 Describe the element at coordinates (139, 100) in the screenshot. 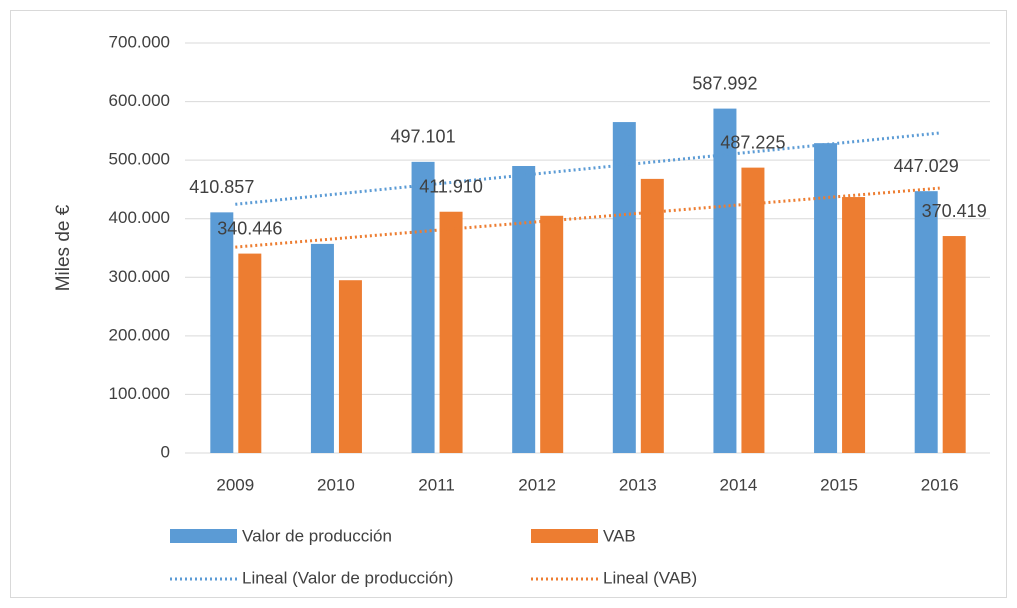

I see `y-tick-label: 600.000` at that location.